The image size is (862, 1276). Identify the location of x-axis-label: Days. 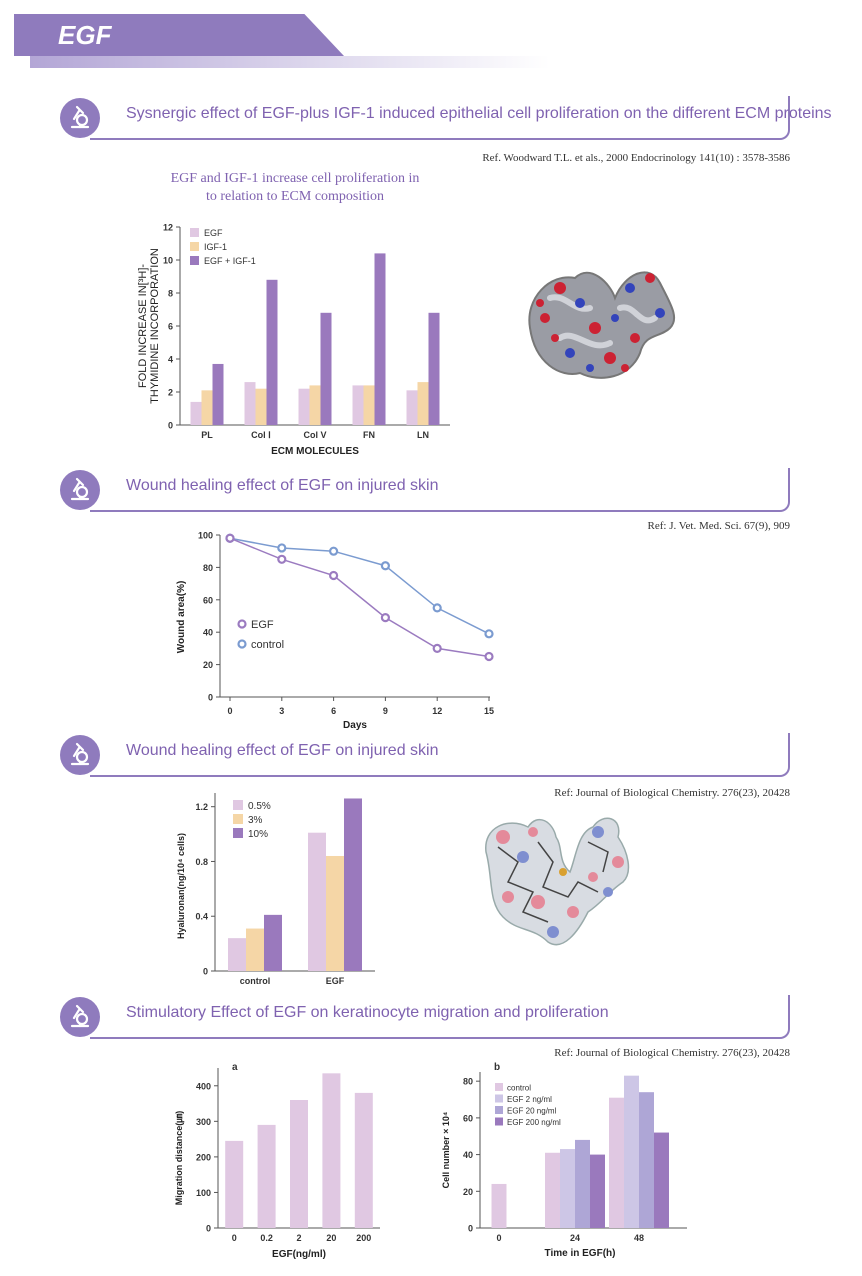
(355, 725).